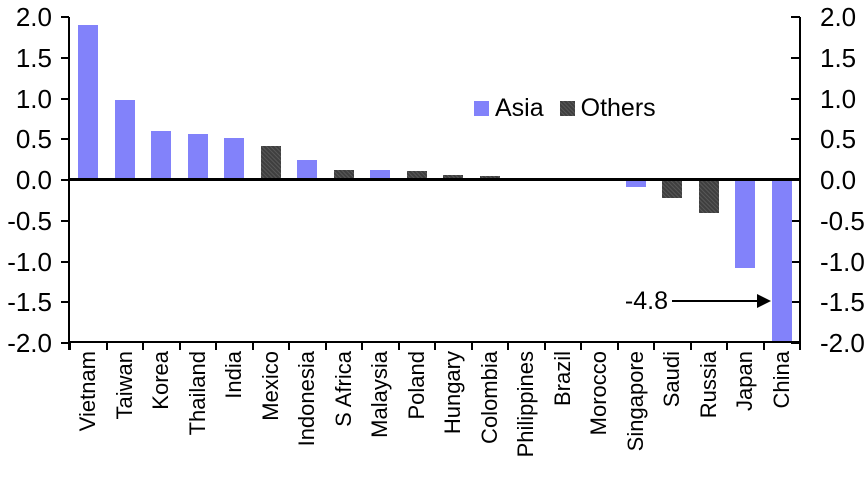 Image resolution: width=867 pixels, height=481 pixels. Describe the element at coordinates (33, 180) in the screenshot. I see `y-tick-label-left: 0.0` at that location.